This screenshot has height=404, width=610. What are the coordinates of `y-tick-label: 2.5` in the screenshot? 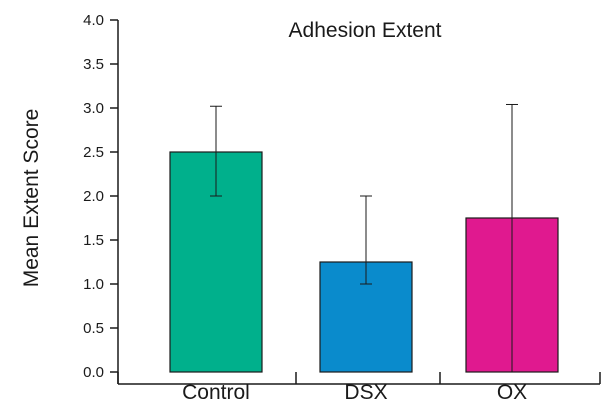 It's located at (93, 152).